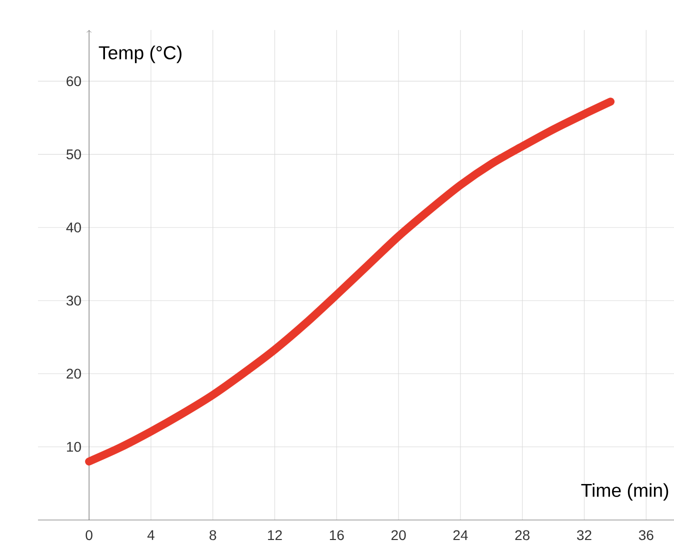 The width and height of the screenshot is (674, 541). I want to click on x-tick-label: 8, so click(213, 535).